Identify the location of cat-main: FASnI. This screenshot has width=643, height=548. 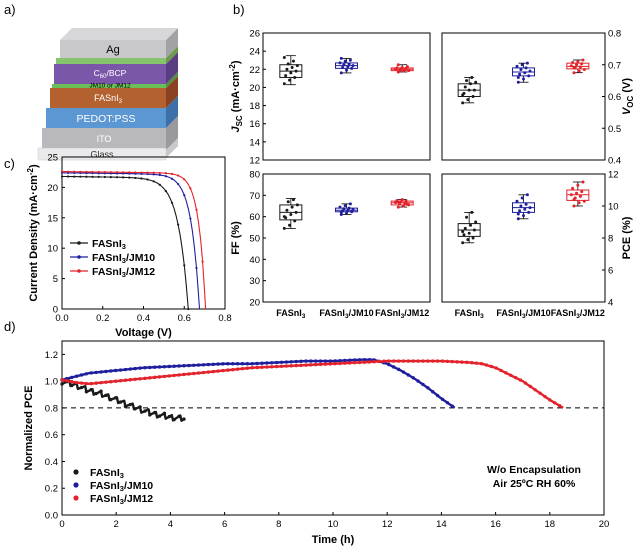
(564, 313).